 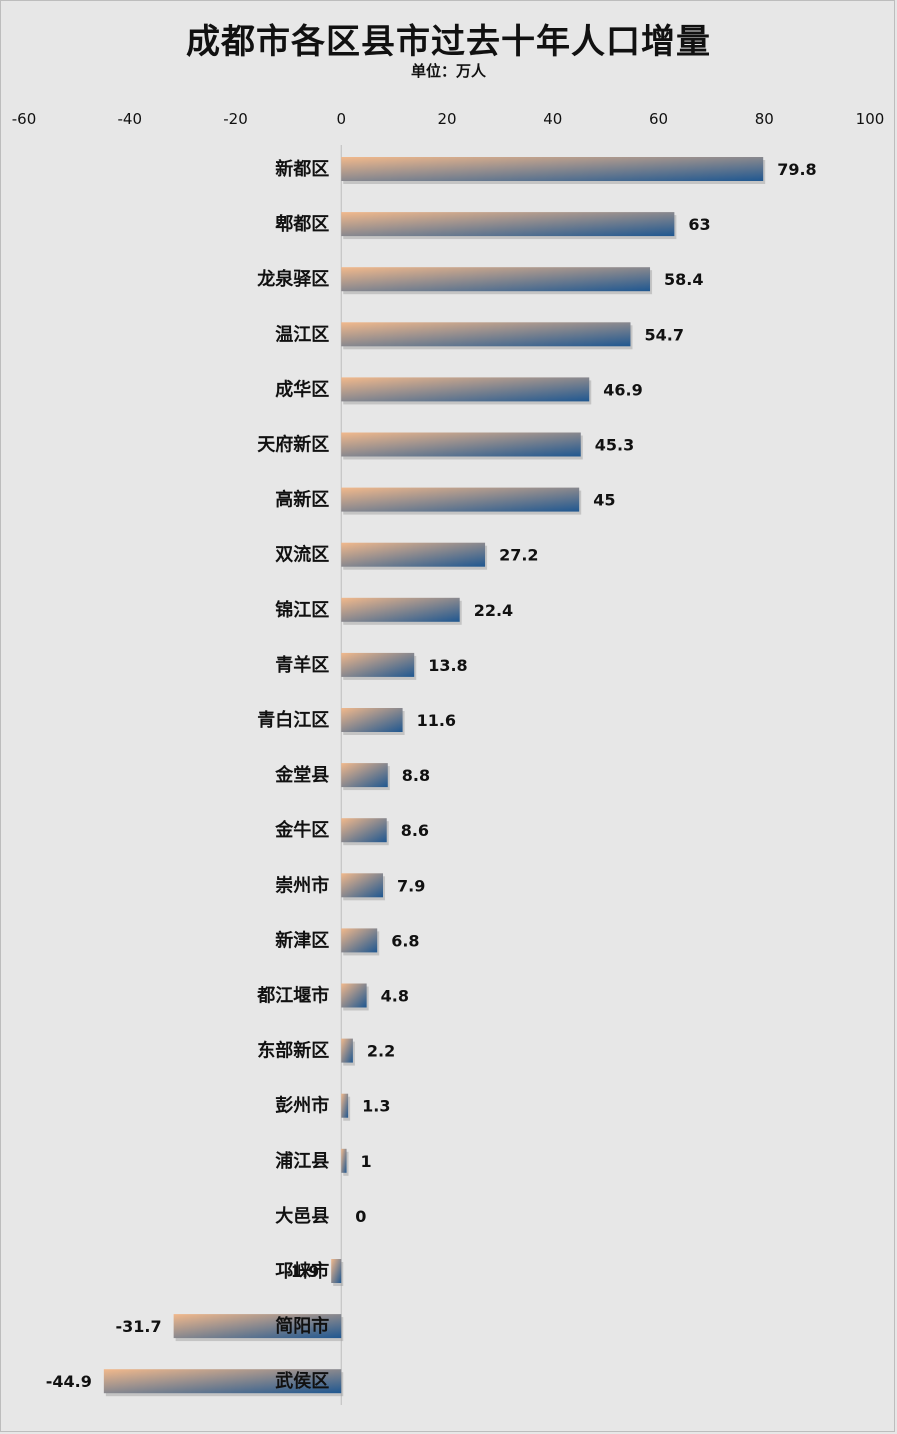 What do you see at coordinates (405, 940) in the screenshot?
I see `value-label: 6.8` at bounding box center [405, 940].